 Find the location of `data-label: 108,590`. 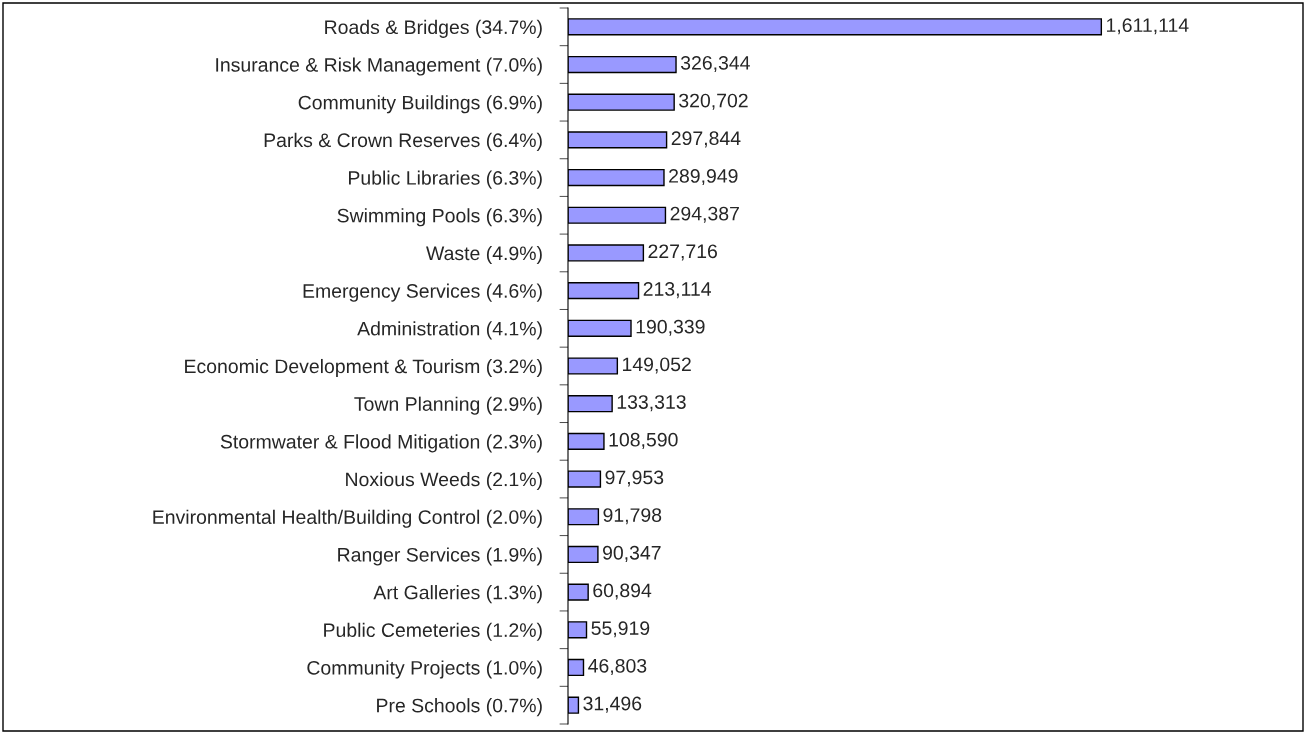

data-label: 108,590 is located at coordinates (643, 440).